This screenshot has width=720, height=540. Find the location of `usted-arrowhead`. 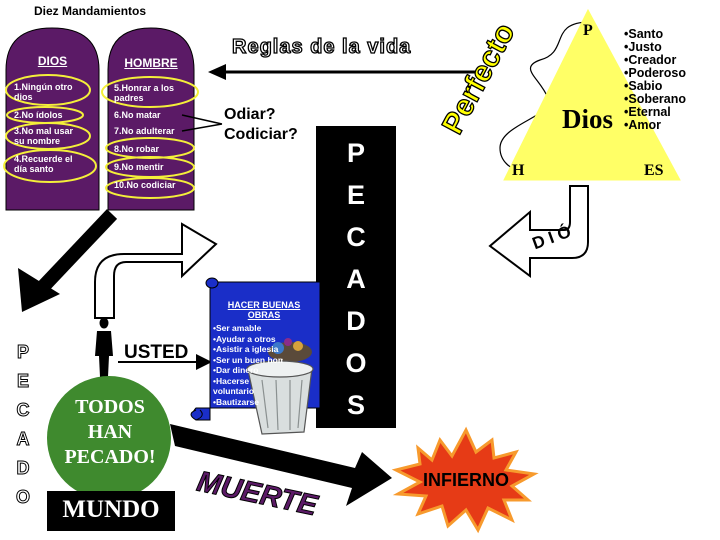

usted-arrowhead is located at coordinates (204, 362).